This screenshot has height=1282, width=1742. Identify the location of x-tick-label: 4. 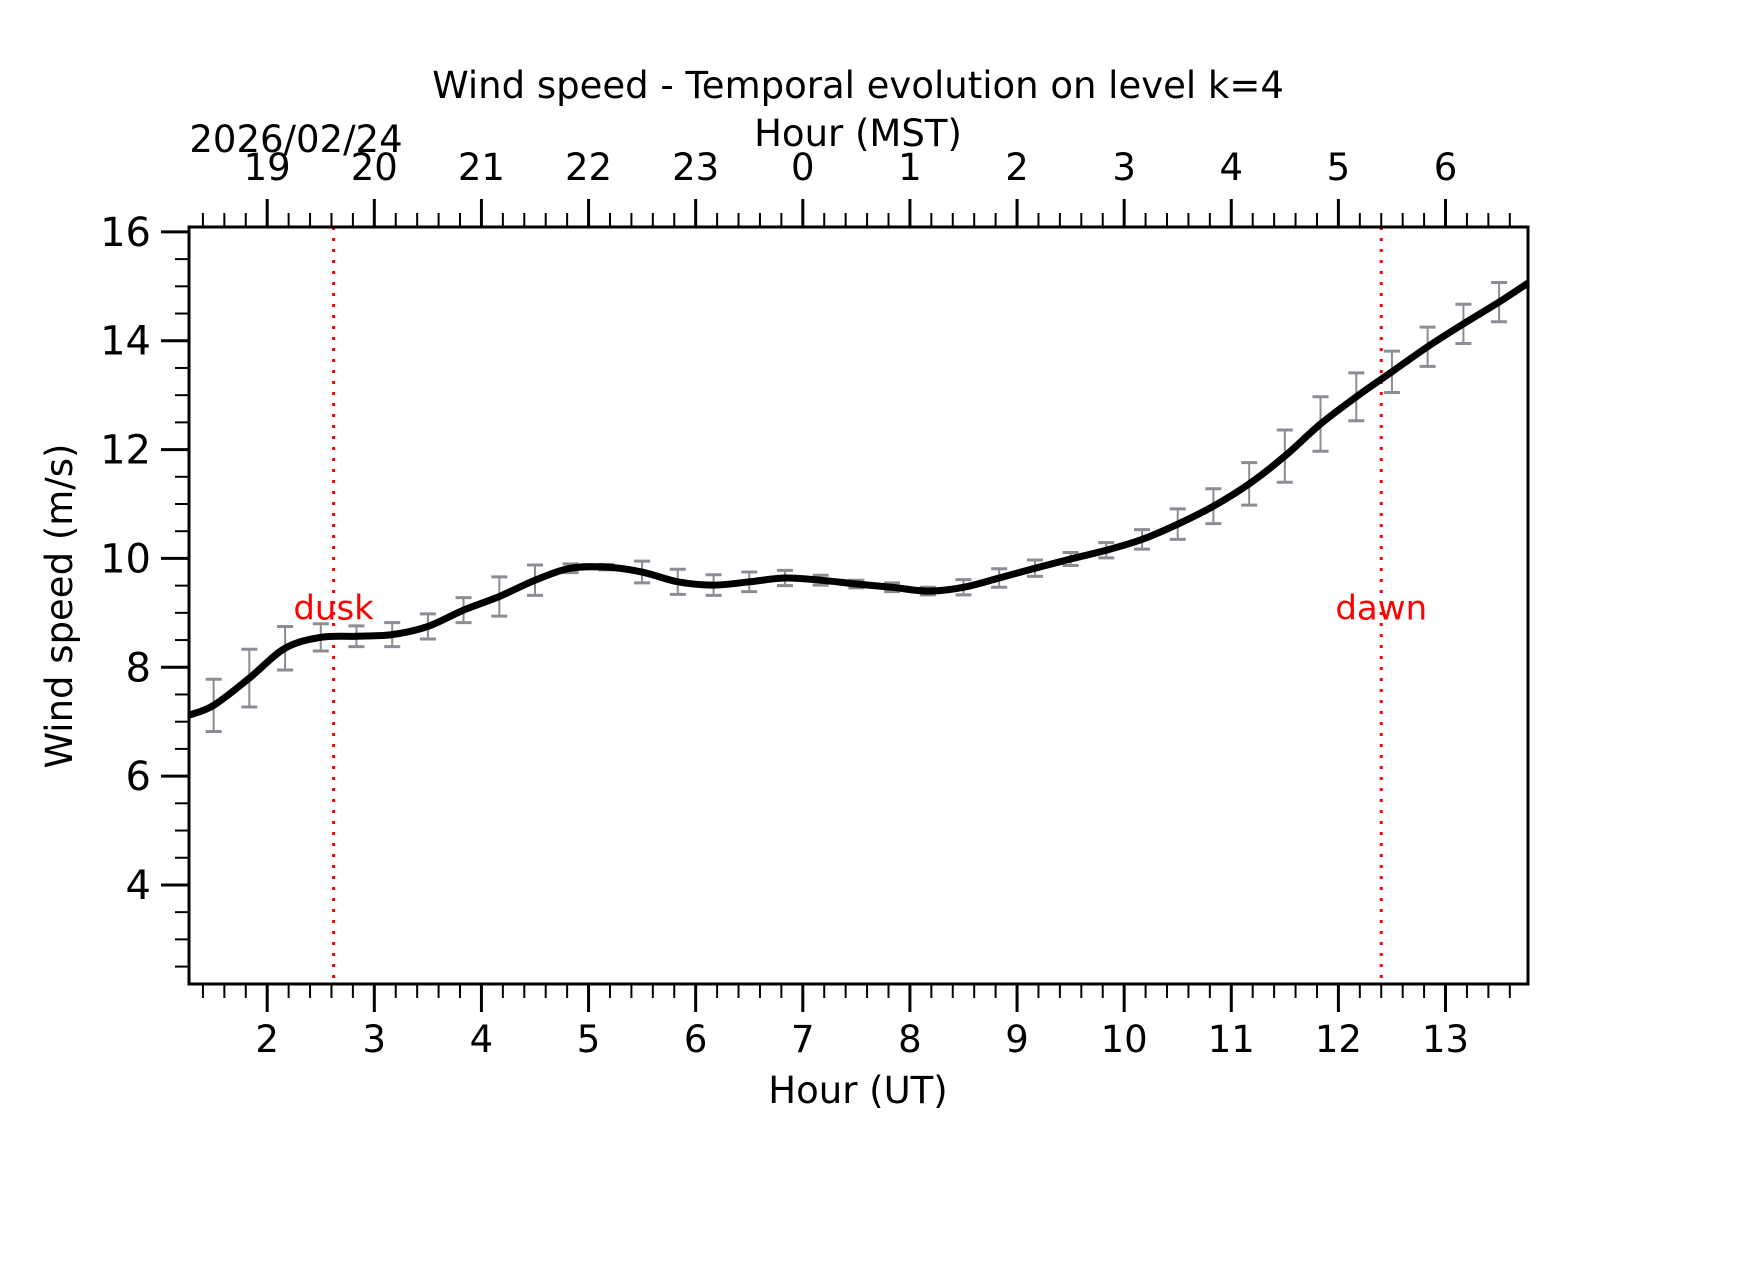
(482, 1039).